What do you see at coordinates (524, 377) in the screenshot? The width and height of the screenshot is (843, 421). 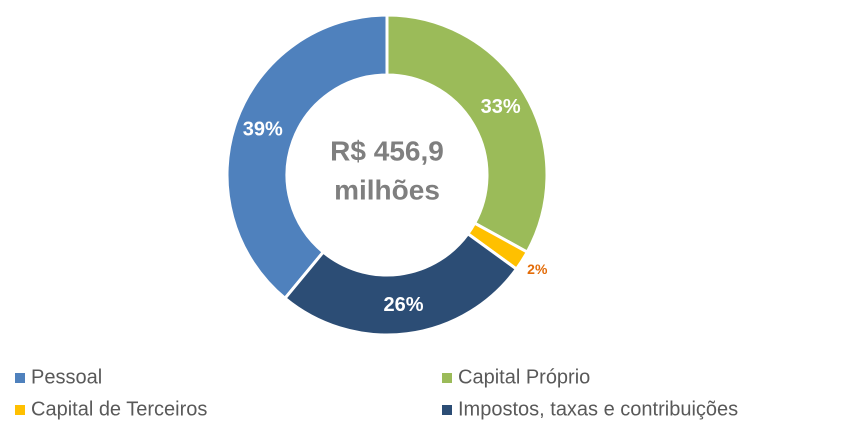 I see `legend-label: Capital Próprio` at bounding box center [524, 377].